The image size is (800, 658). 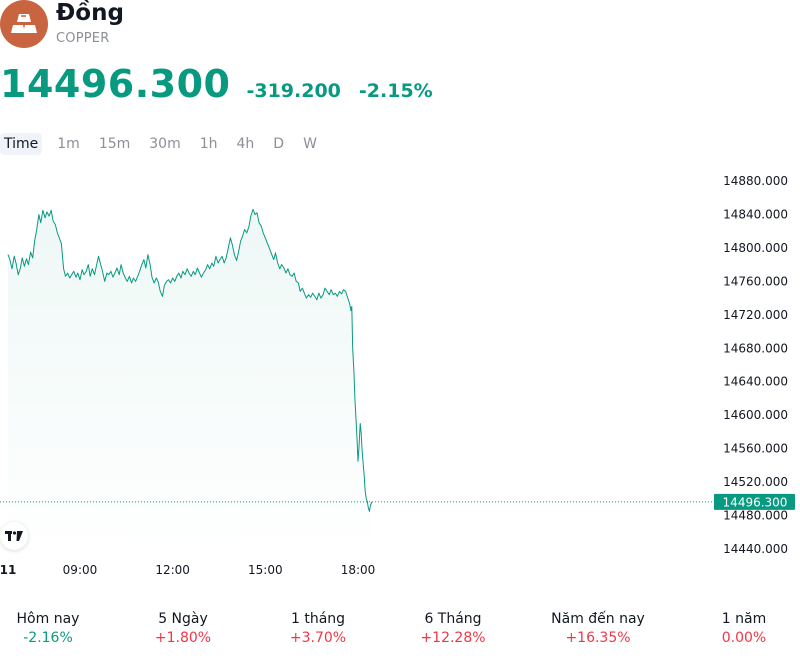 I want to click on interval-selector: Time 1m 15m 30m 1h 4h D W, so click(x=166, y=144).